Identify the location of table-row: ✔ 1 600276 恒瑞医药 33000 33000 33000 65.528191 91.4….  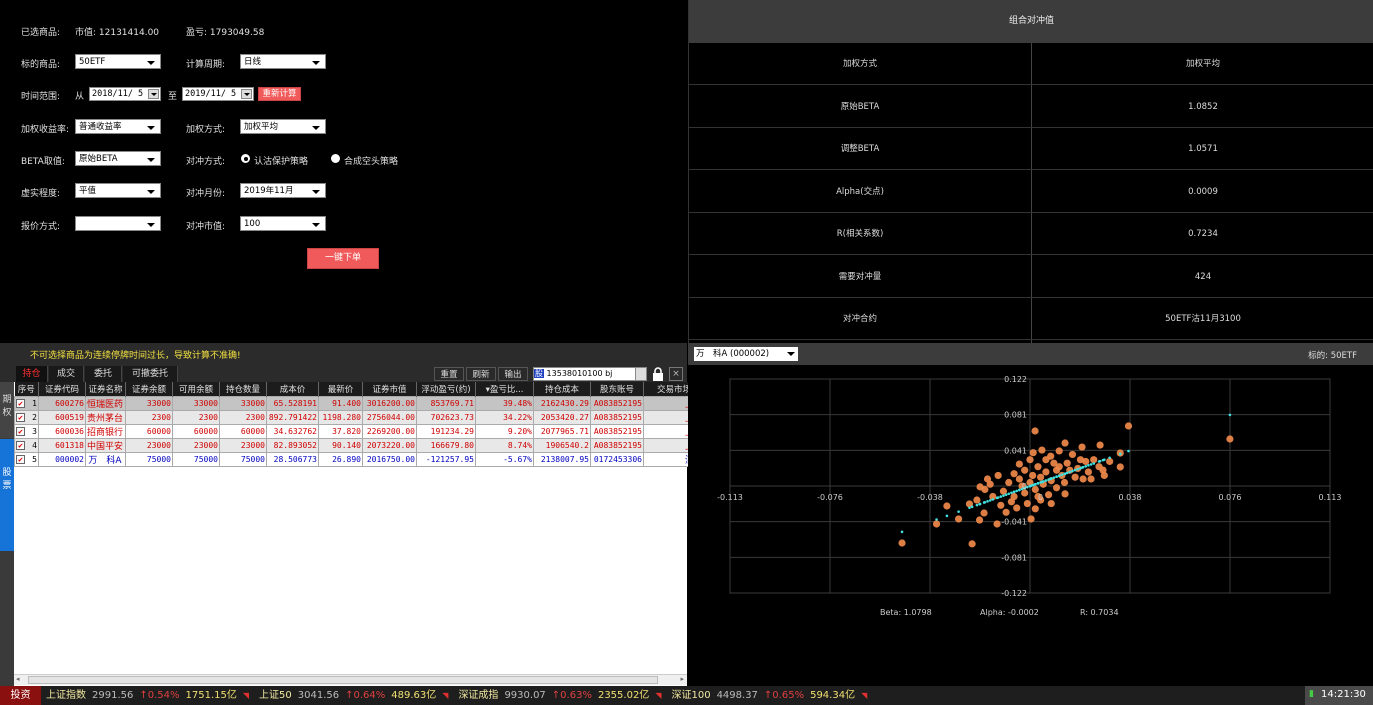
(359, 403).